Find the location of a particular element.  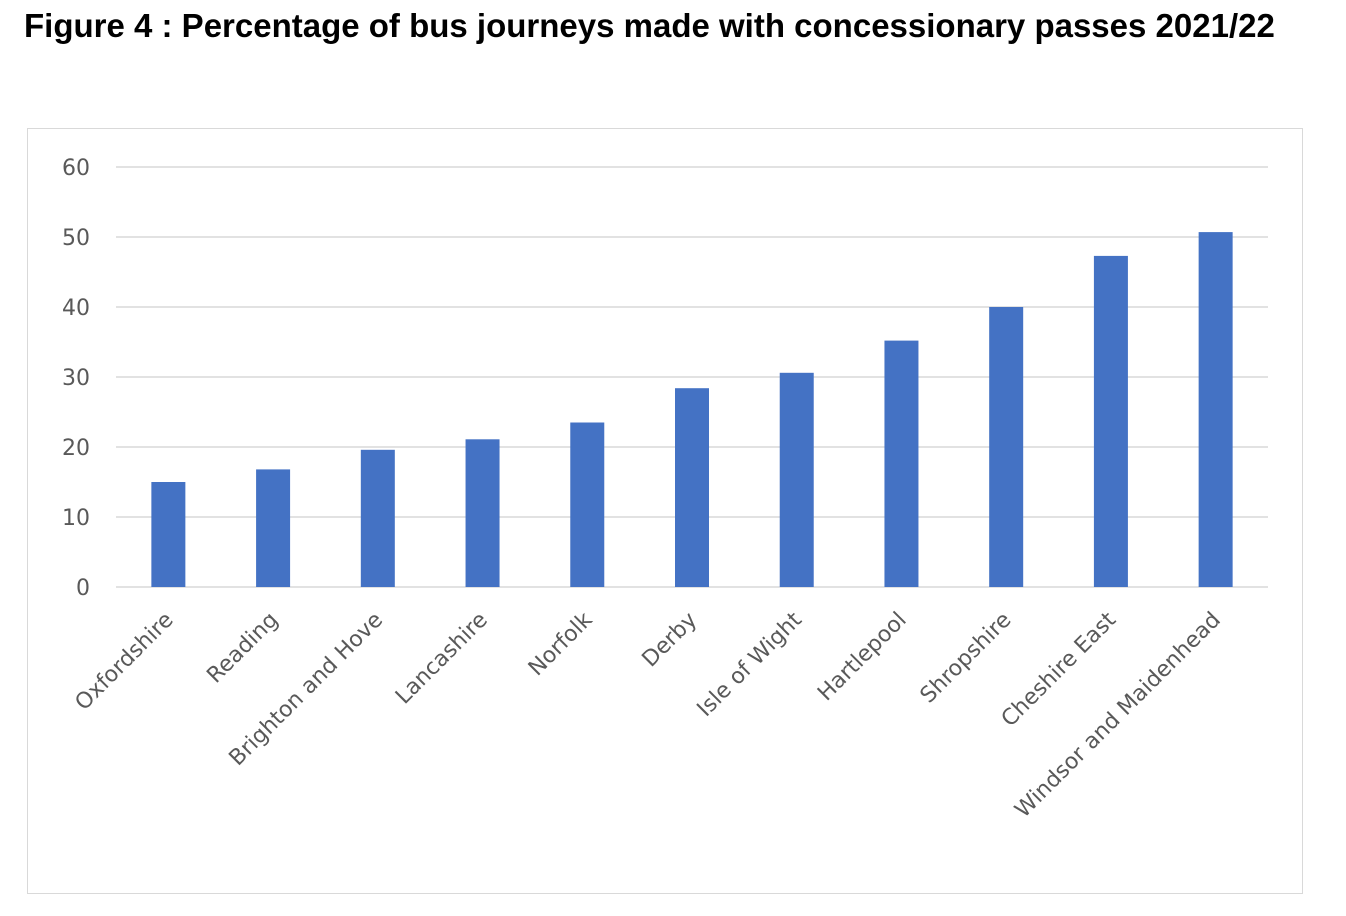

x-category-label: Shropshire is located at coordinates (966, 658).